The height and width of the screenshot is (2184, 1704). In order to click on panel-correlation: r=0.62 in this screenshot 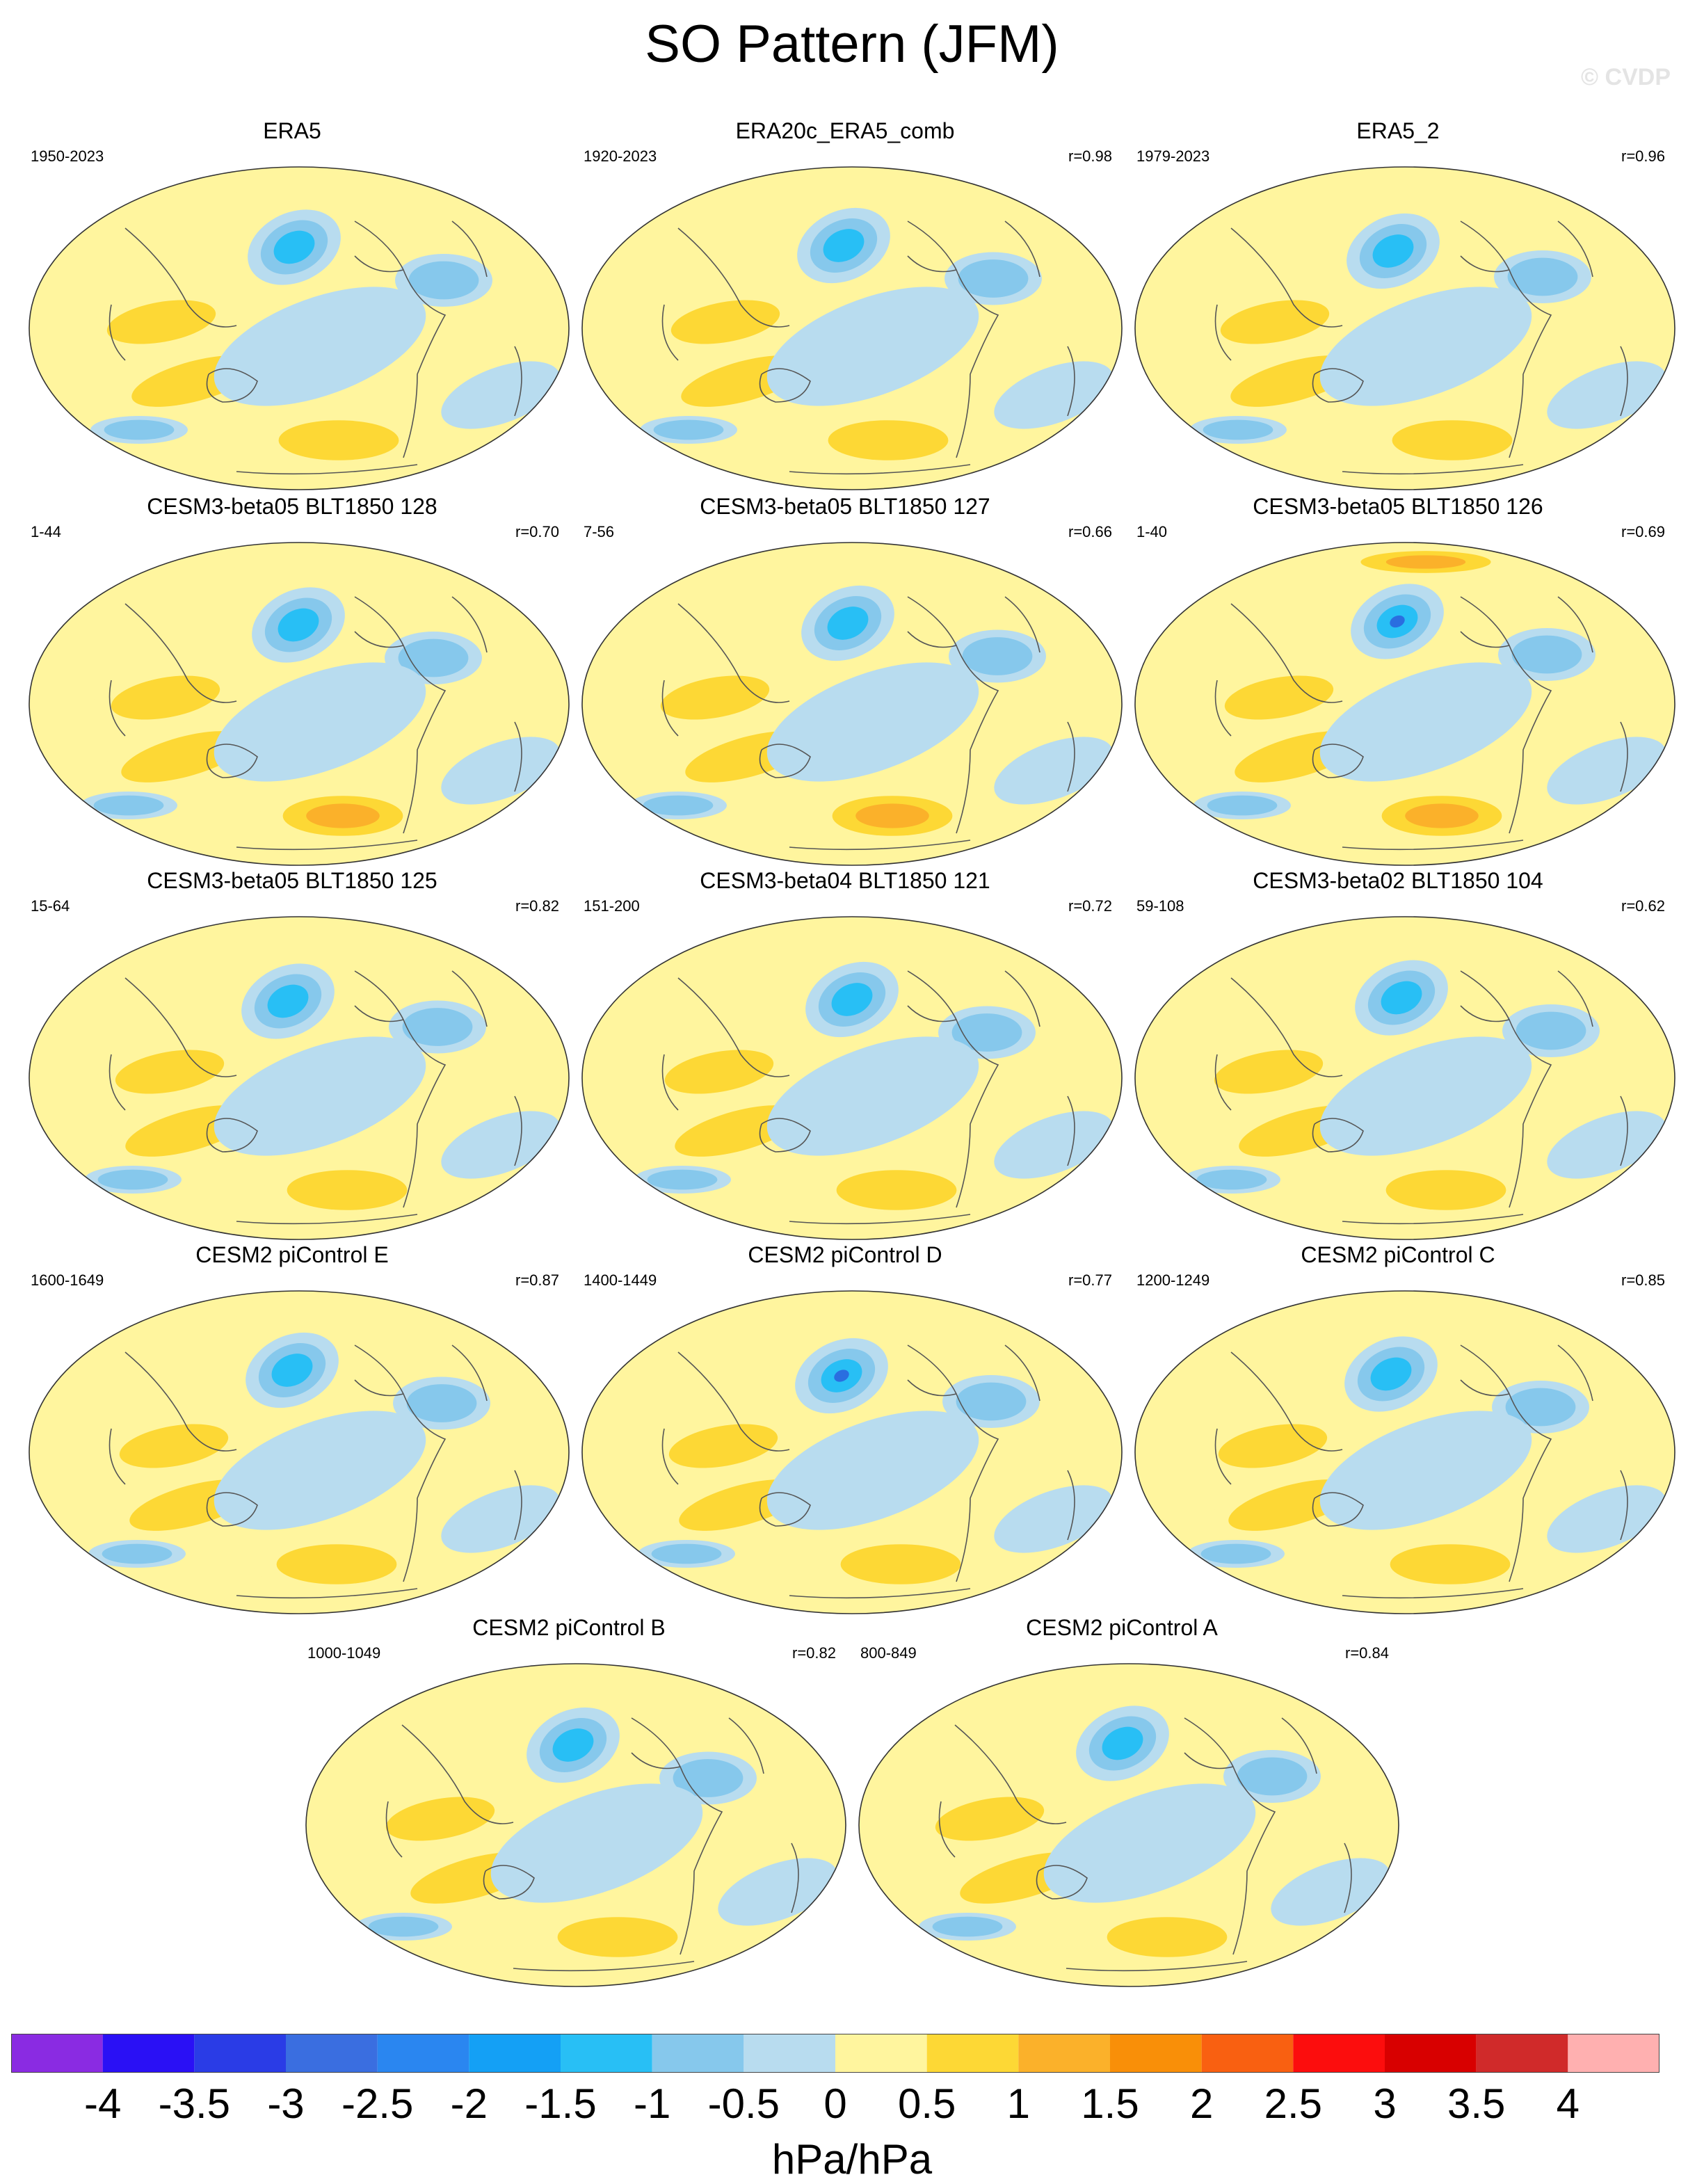, I will do `click(1643, 906)`.